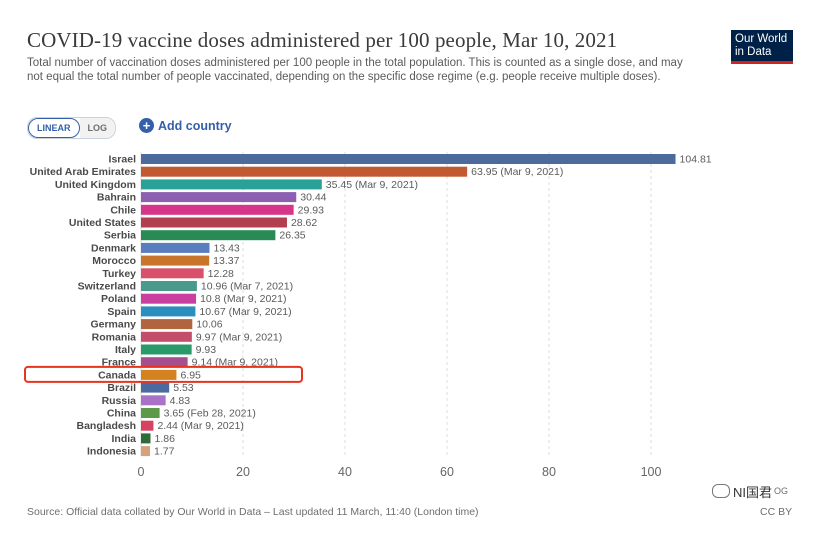 This screenshot has height=544, width=822. I want to click on x-tick-label: 80, so click(549, 472).